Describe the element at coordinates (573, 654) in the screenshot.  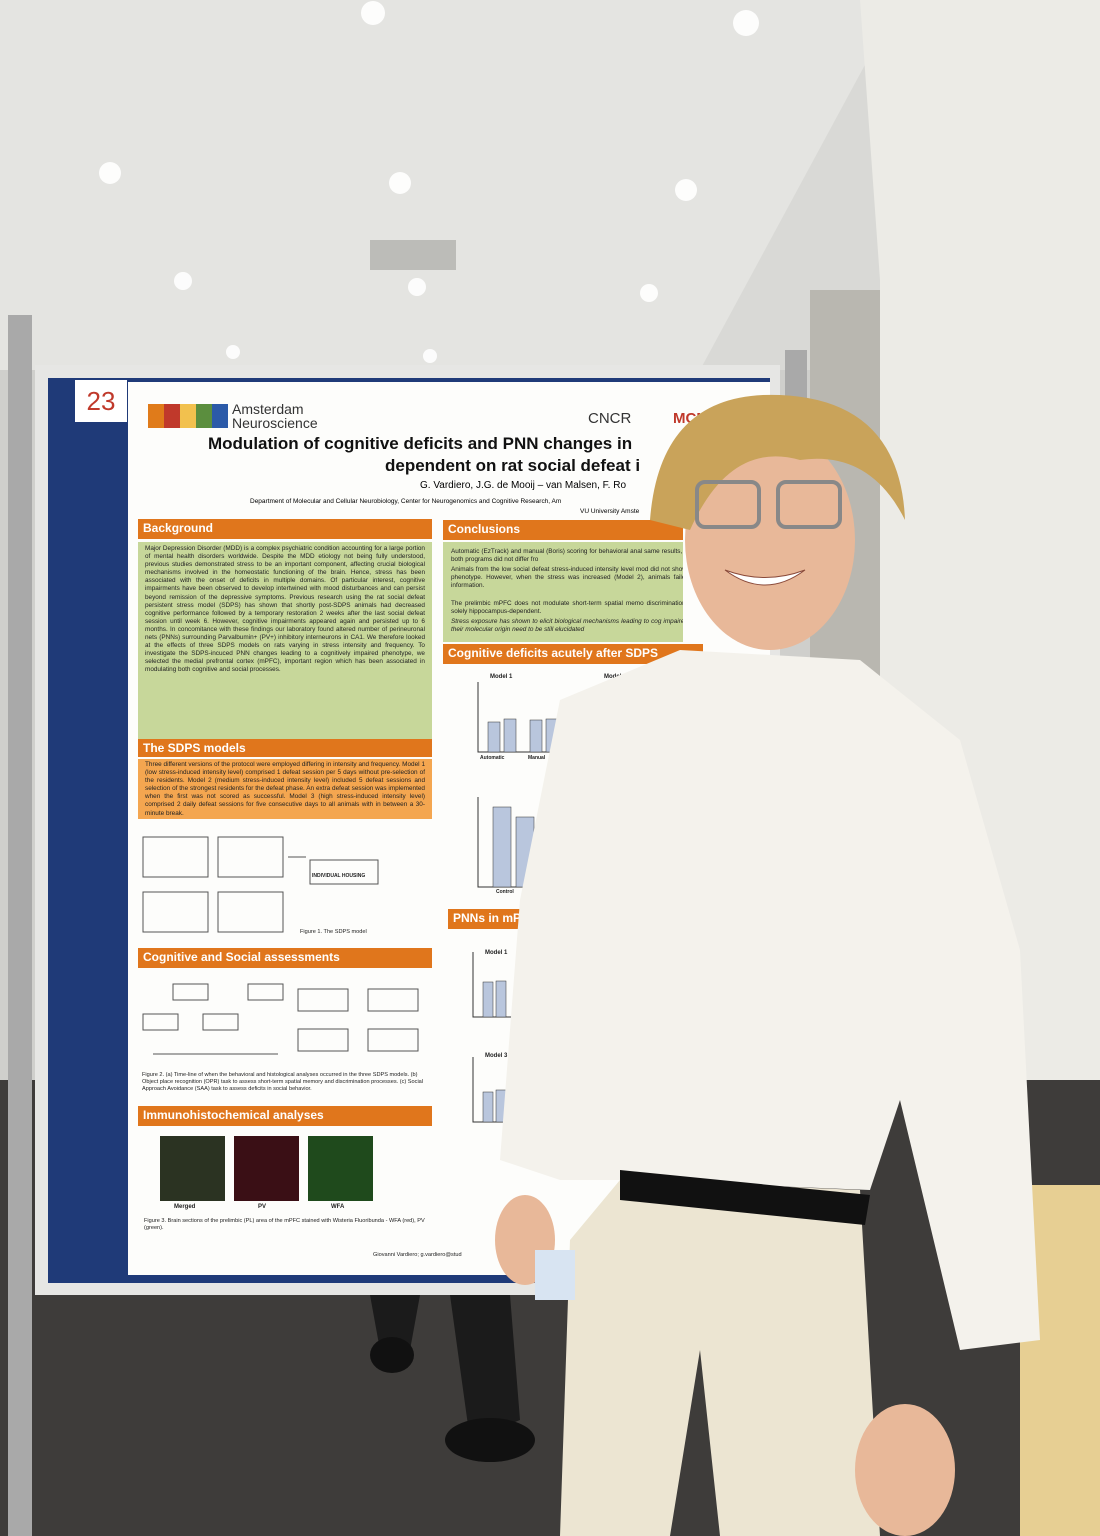
I see `section-heading: Cognitive deficits acutely after SDPS` at that location.